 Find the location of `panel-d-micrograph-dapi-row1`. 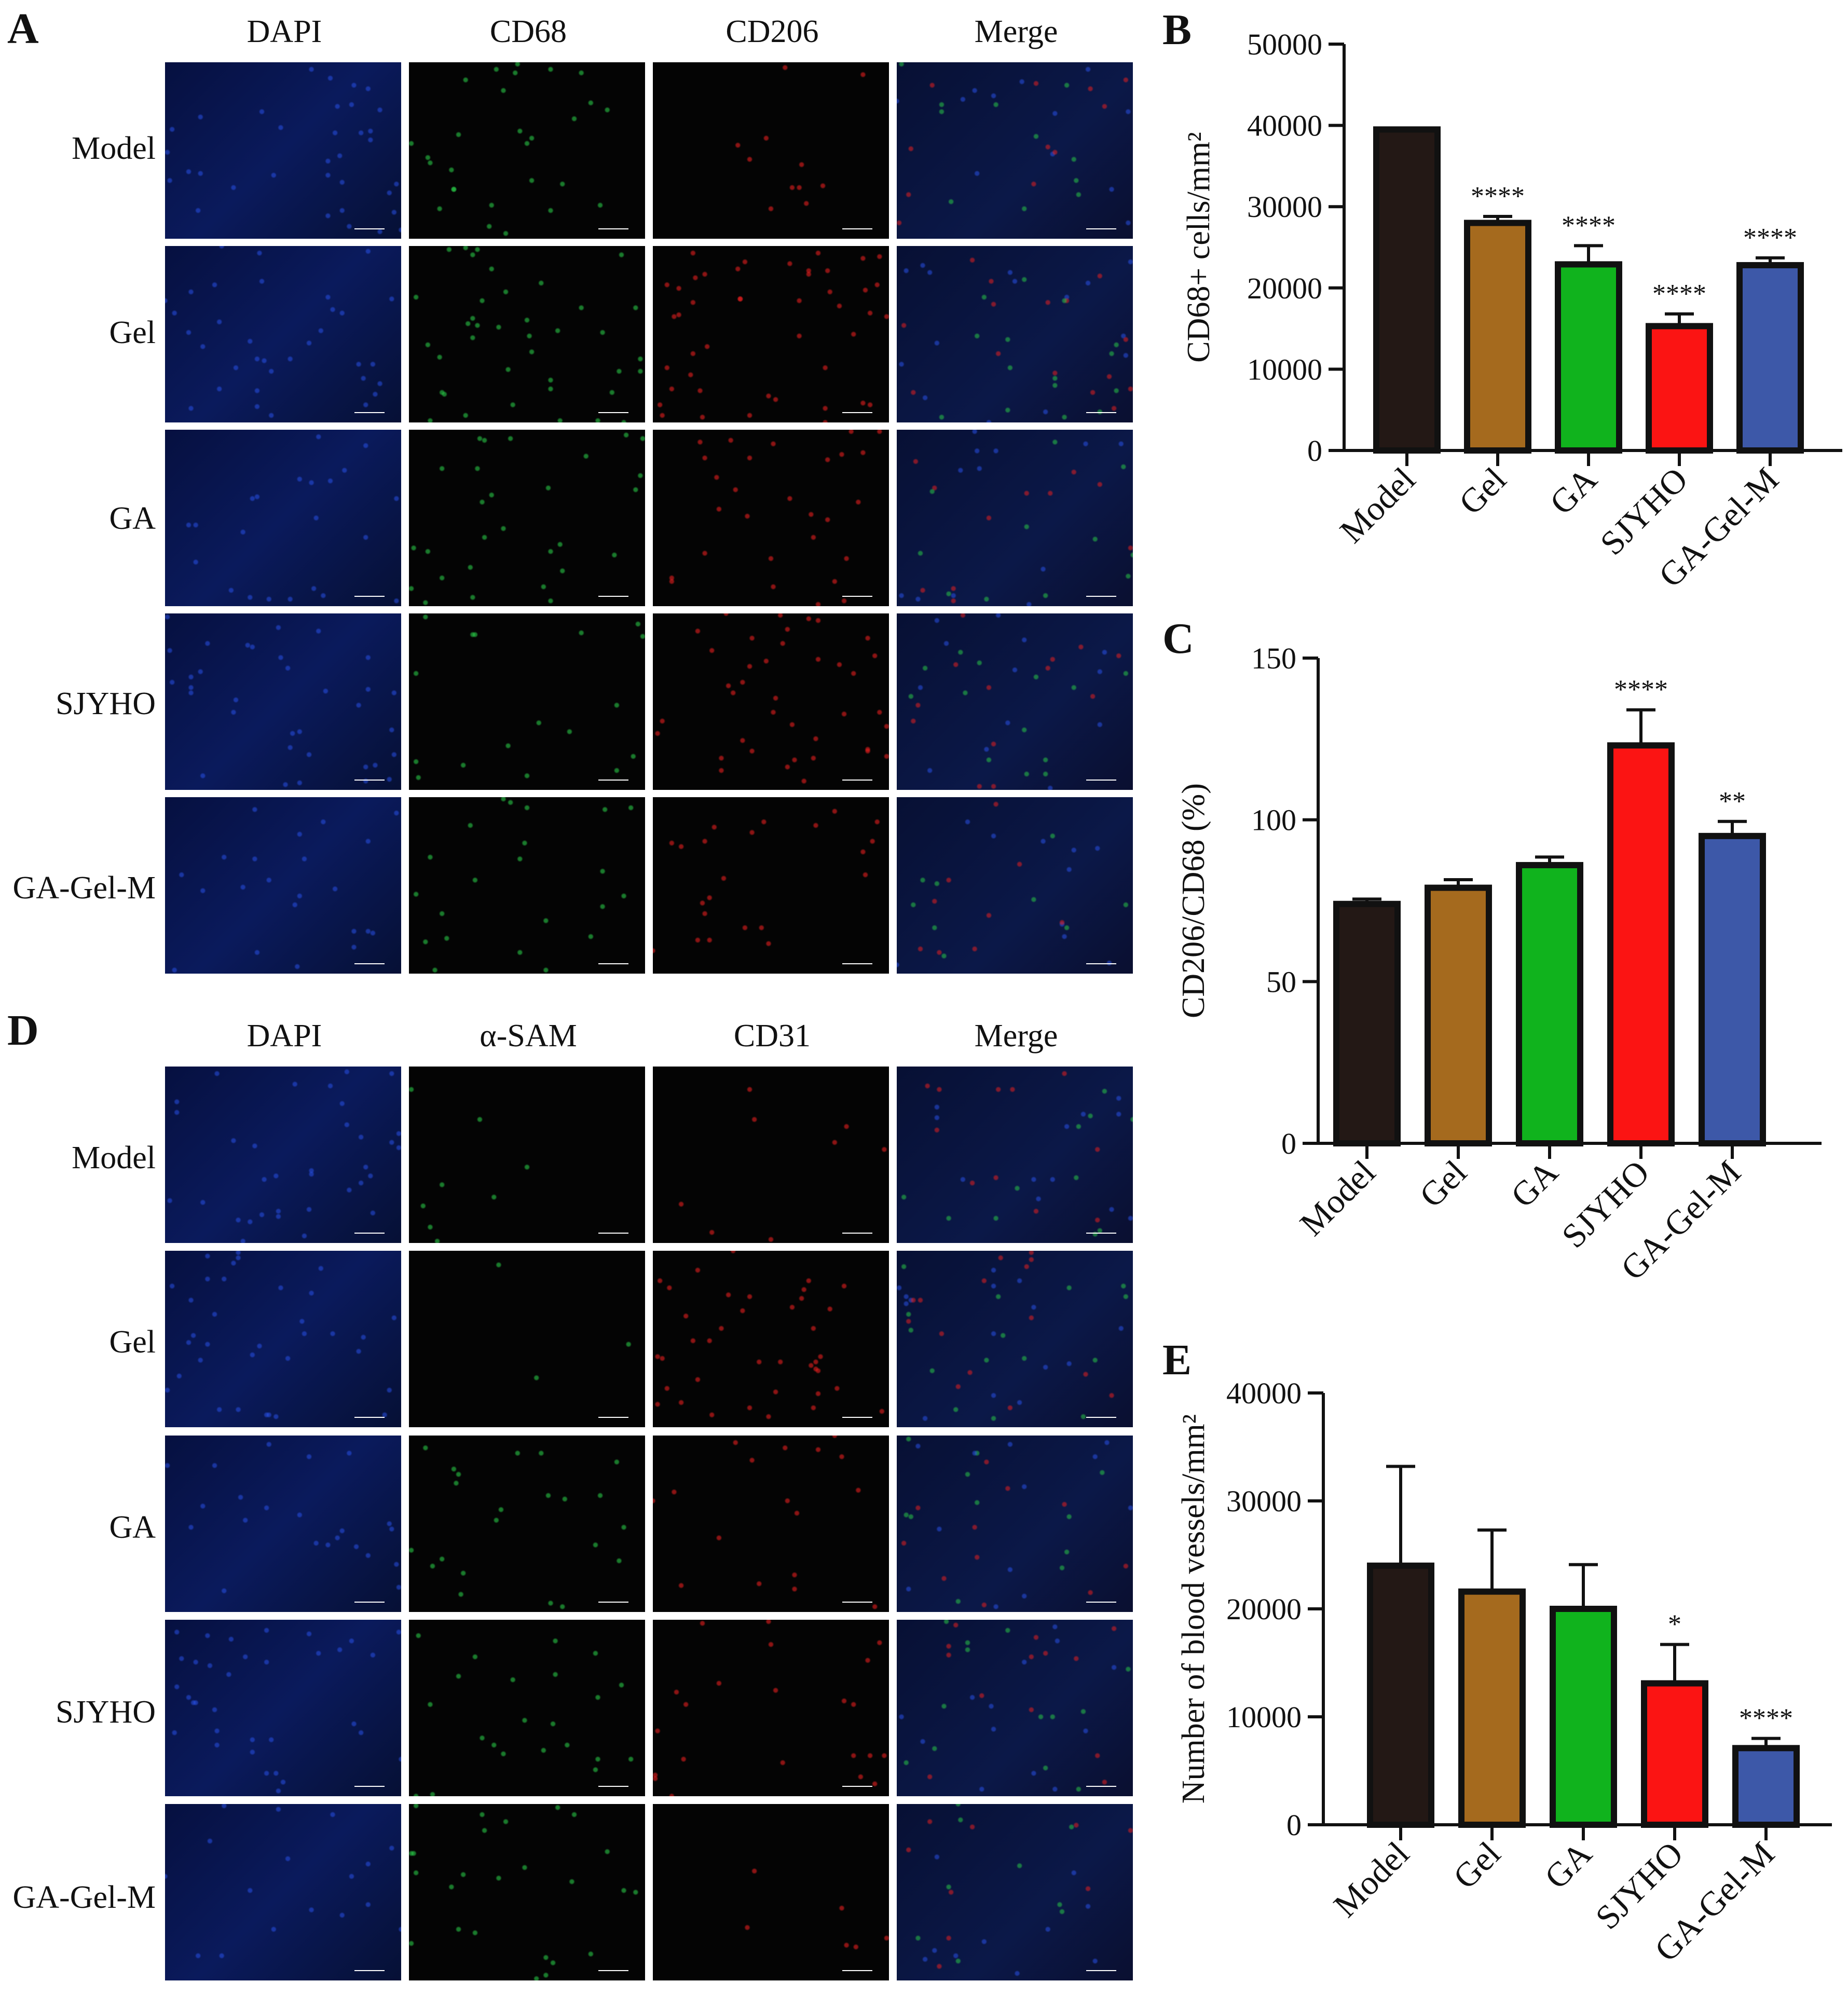

panel-d-micrograph-dapi-row1 is located at coordinates (283, 1155).